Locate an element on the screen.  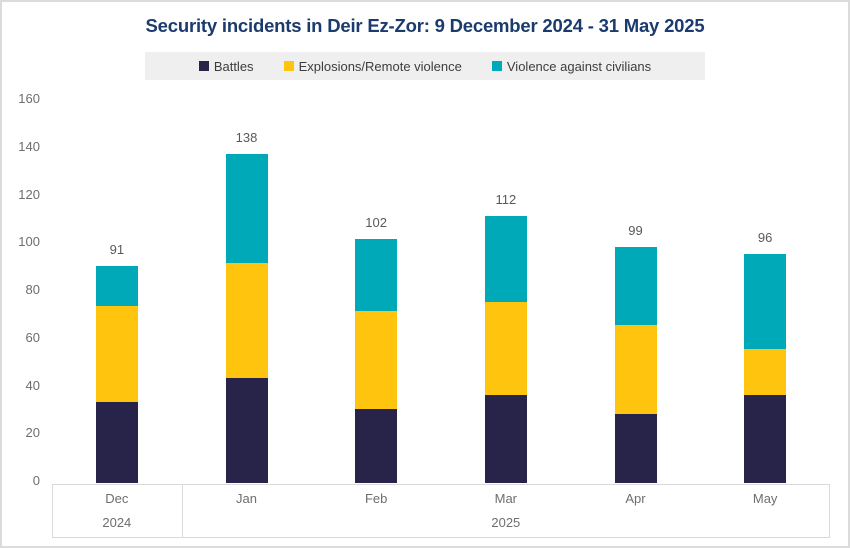
y-axis-tick-label: 60 is located at coordinates (32, 337).